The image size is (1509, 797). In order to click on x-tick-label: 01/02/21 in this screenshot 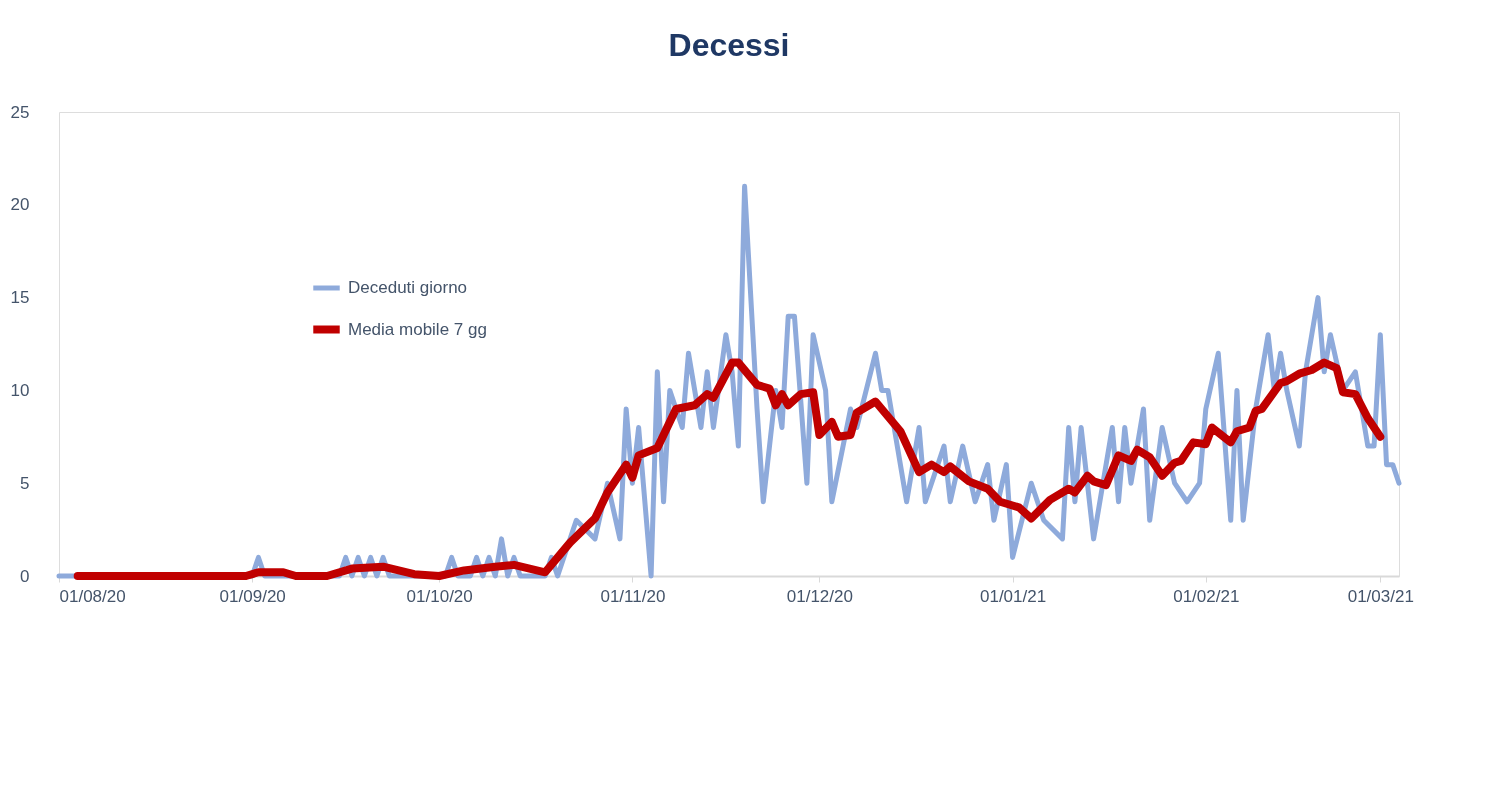, I will do `click(1206, 596)`.